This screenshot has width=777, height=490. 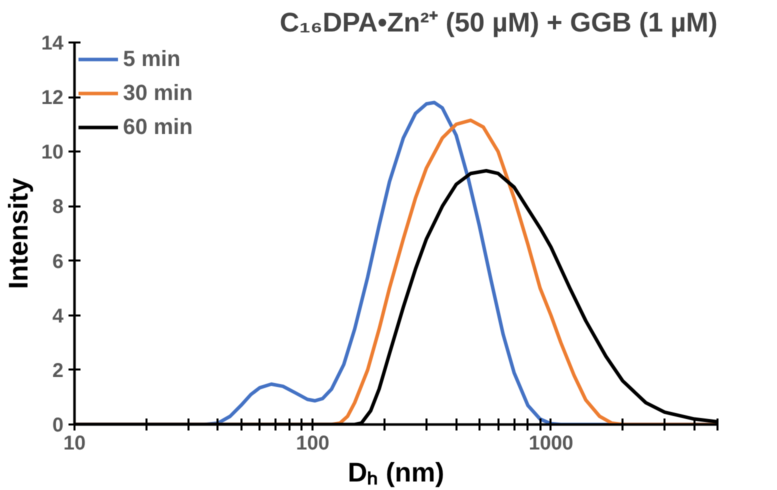 I want to click on legend-label: 30 min, so click(x=158, y=93).